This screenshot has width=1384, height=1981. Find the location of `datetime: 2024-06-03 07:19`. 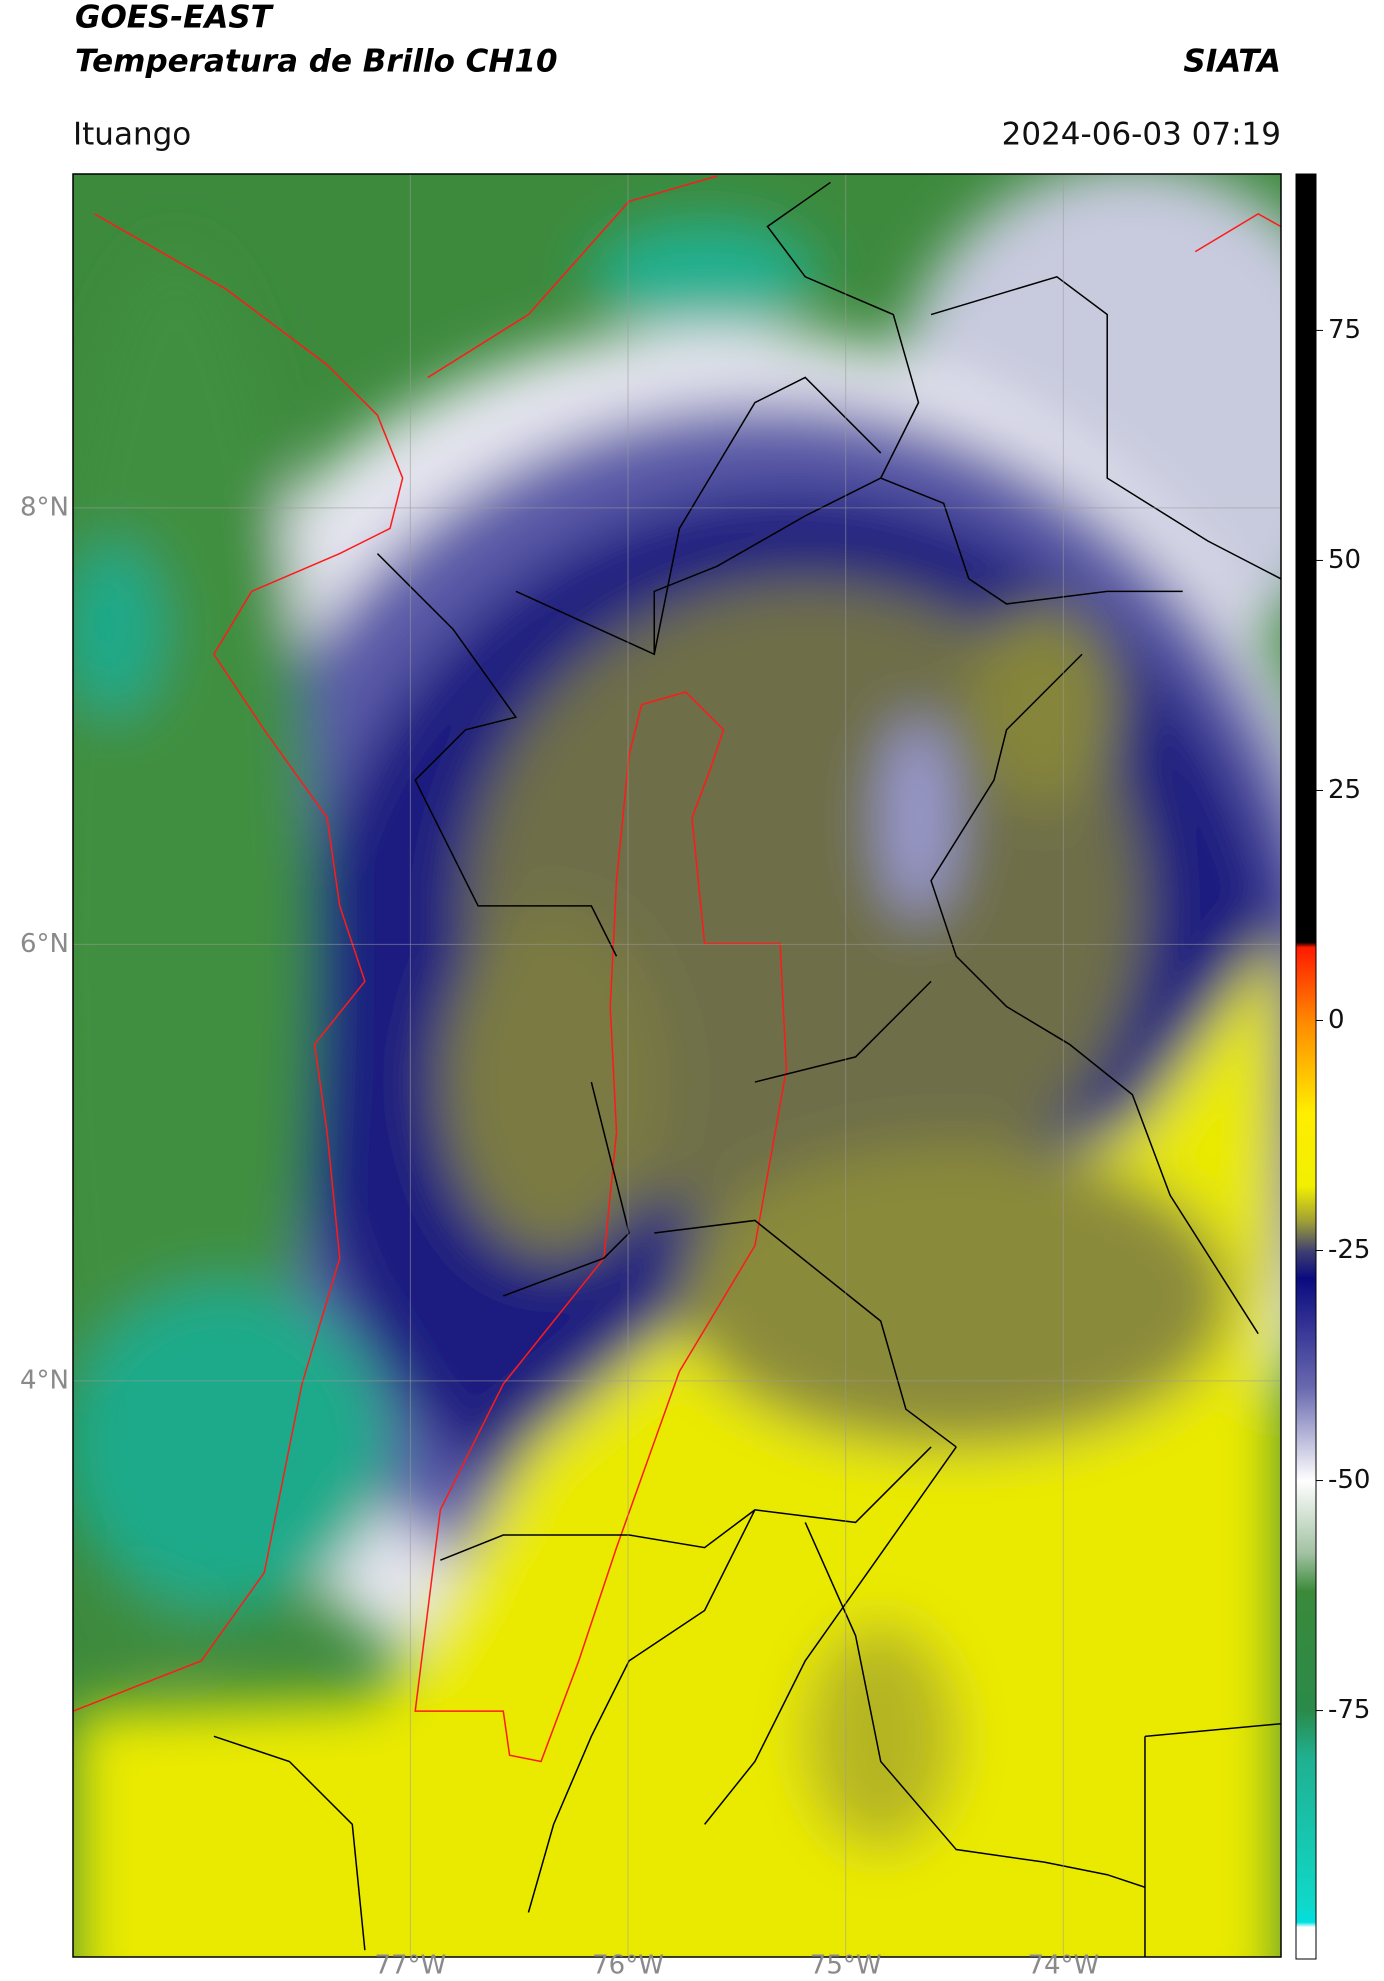

datetime: 2024-06-03 07:19 is located at coordinates (1141, 135).